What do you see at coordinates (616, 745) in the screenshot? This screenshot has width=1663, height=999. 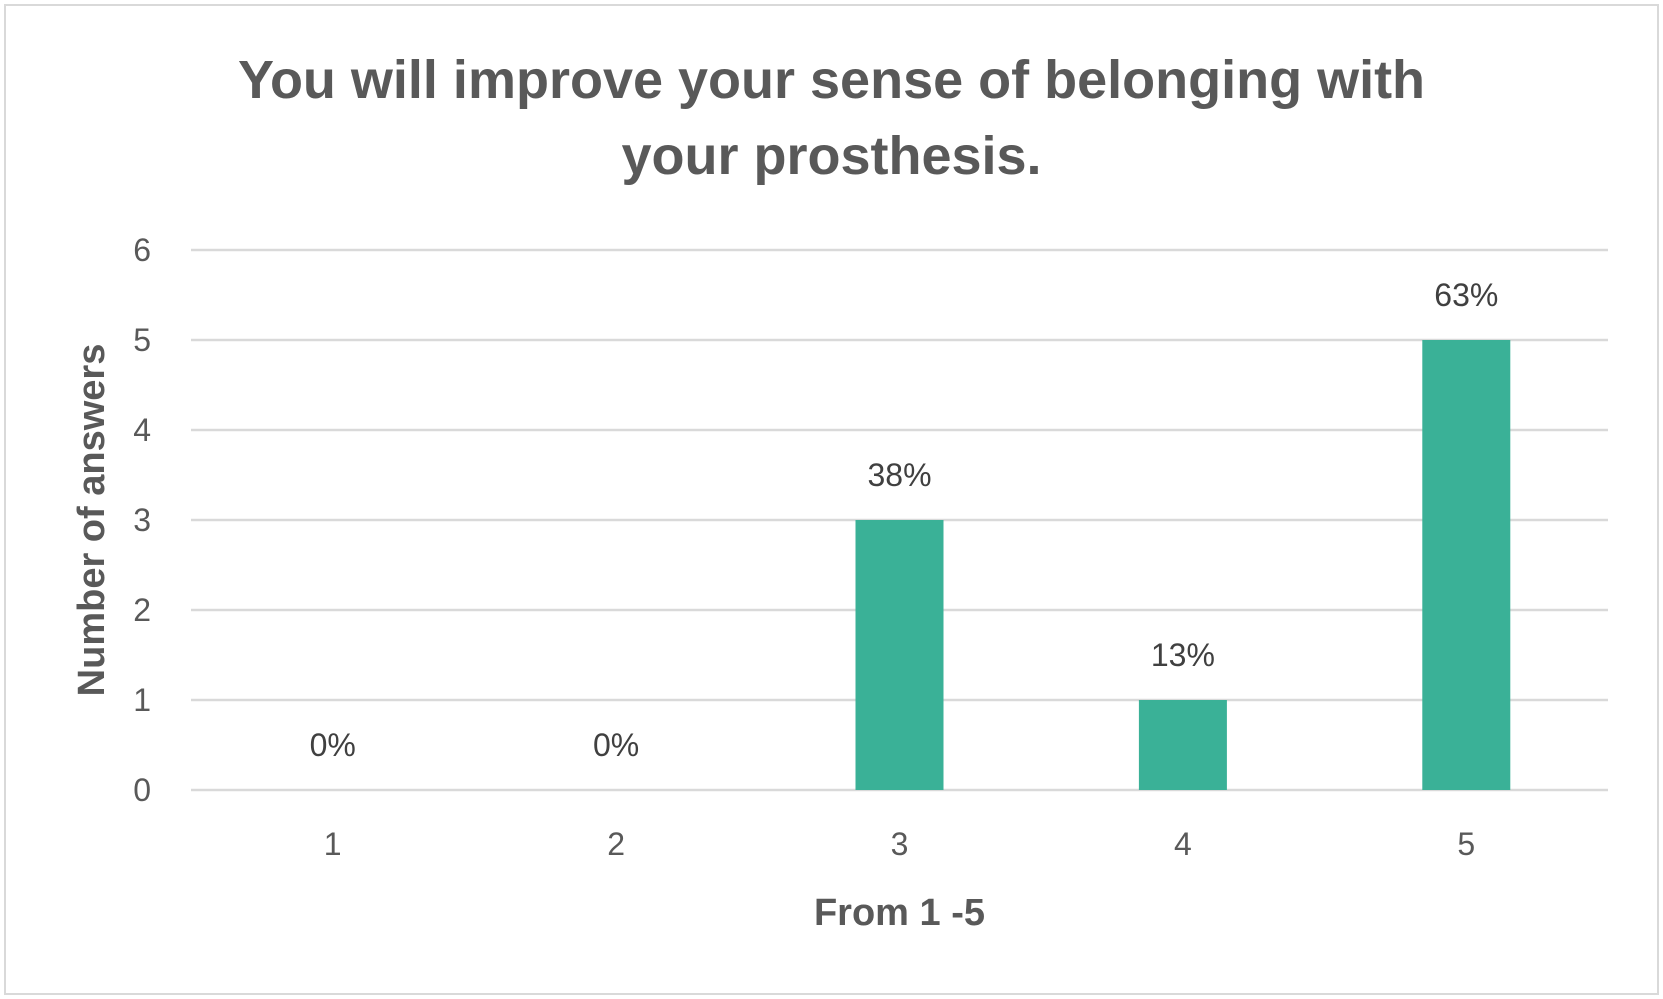 I see `data-label-2: 0%` at bounding box center [616, 745].